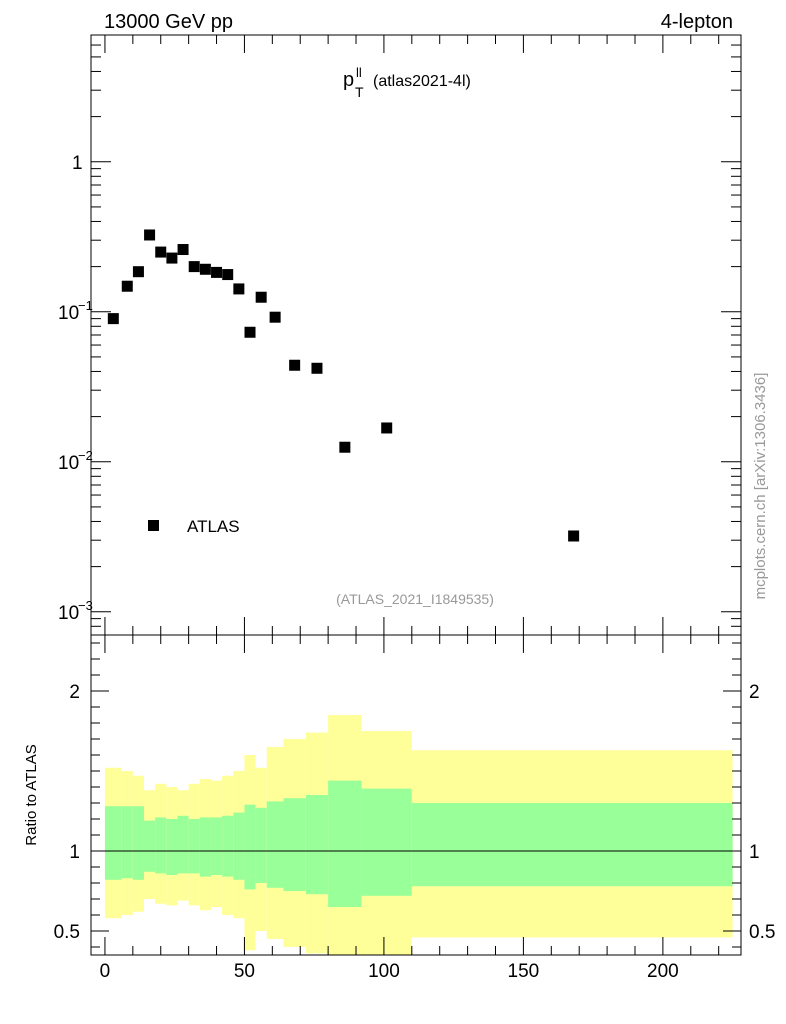 This screenshot has width=786, height=1024. What do you see at coordinates (760, 486) in the screenshot?
I see `side-label: mcplots.cern.ch [arXiv:1306.3436]` at bounding box center [760, 486].